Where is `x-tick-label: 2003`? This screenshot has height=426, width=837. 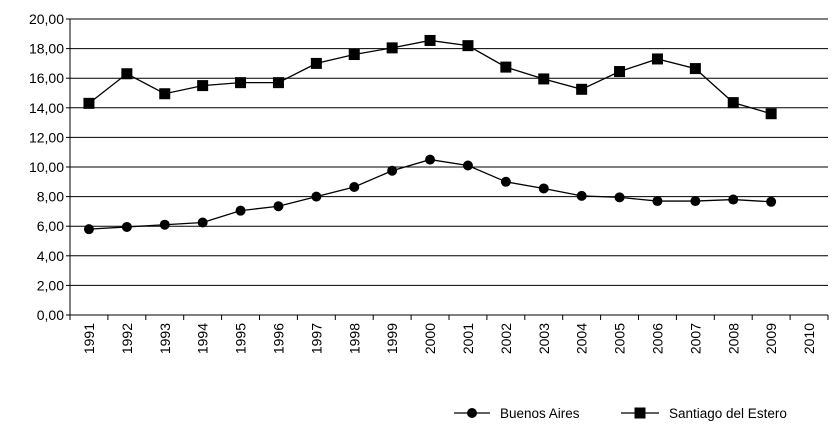
x-tick-label: 2003 is located at coordinates (544, 338).